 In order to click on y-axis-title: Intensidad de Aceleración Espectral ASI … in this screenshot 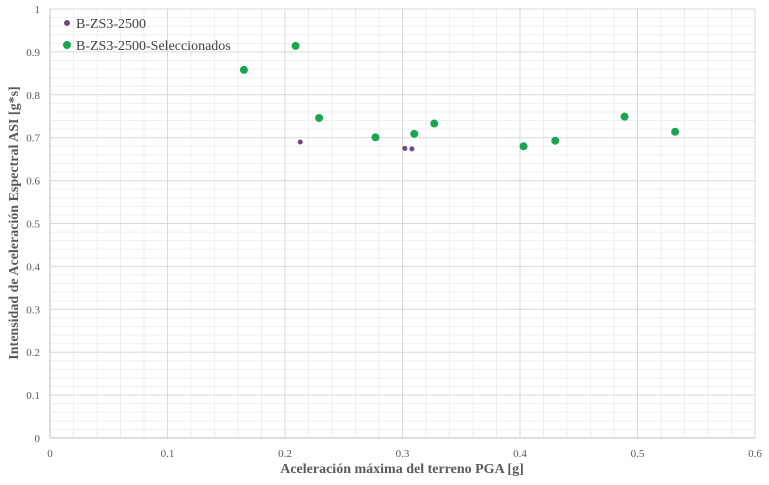, I will do `click(14, 222)`.